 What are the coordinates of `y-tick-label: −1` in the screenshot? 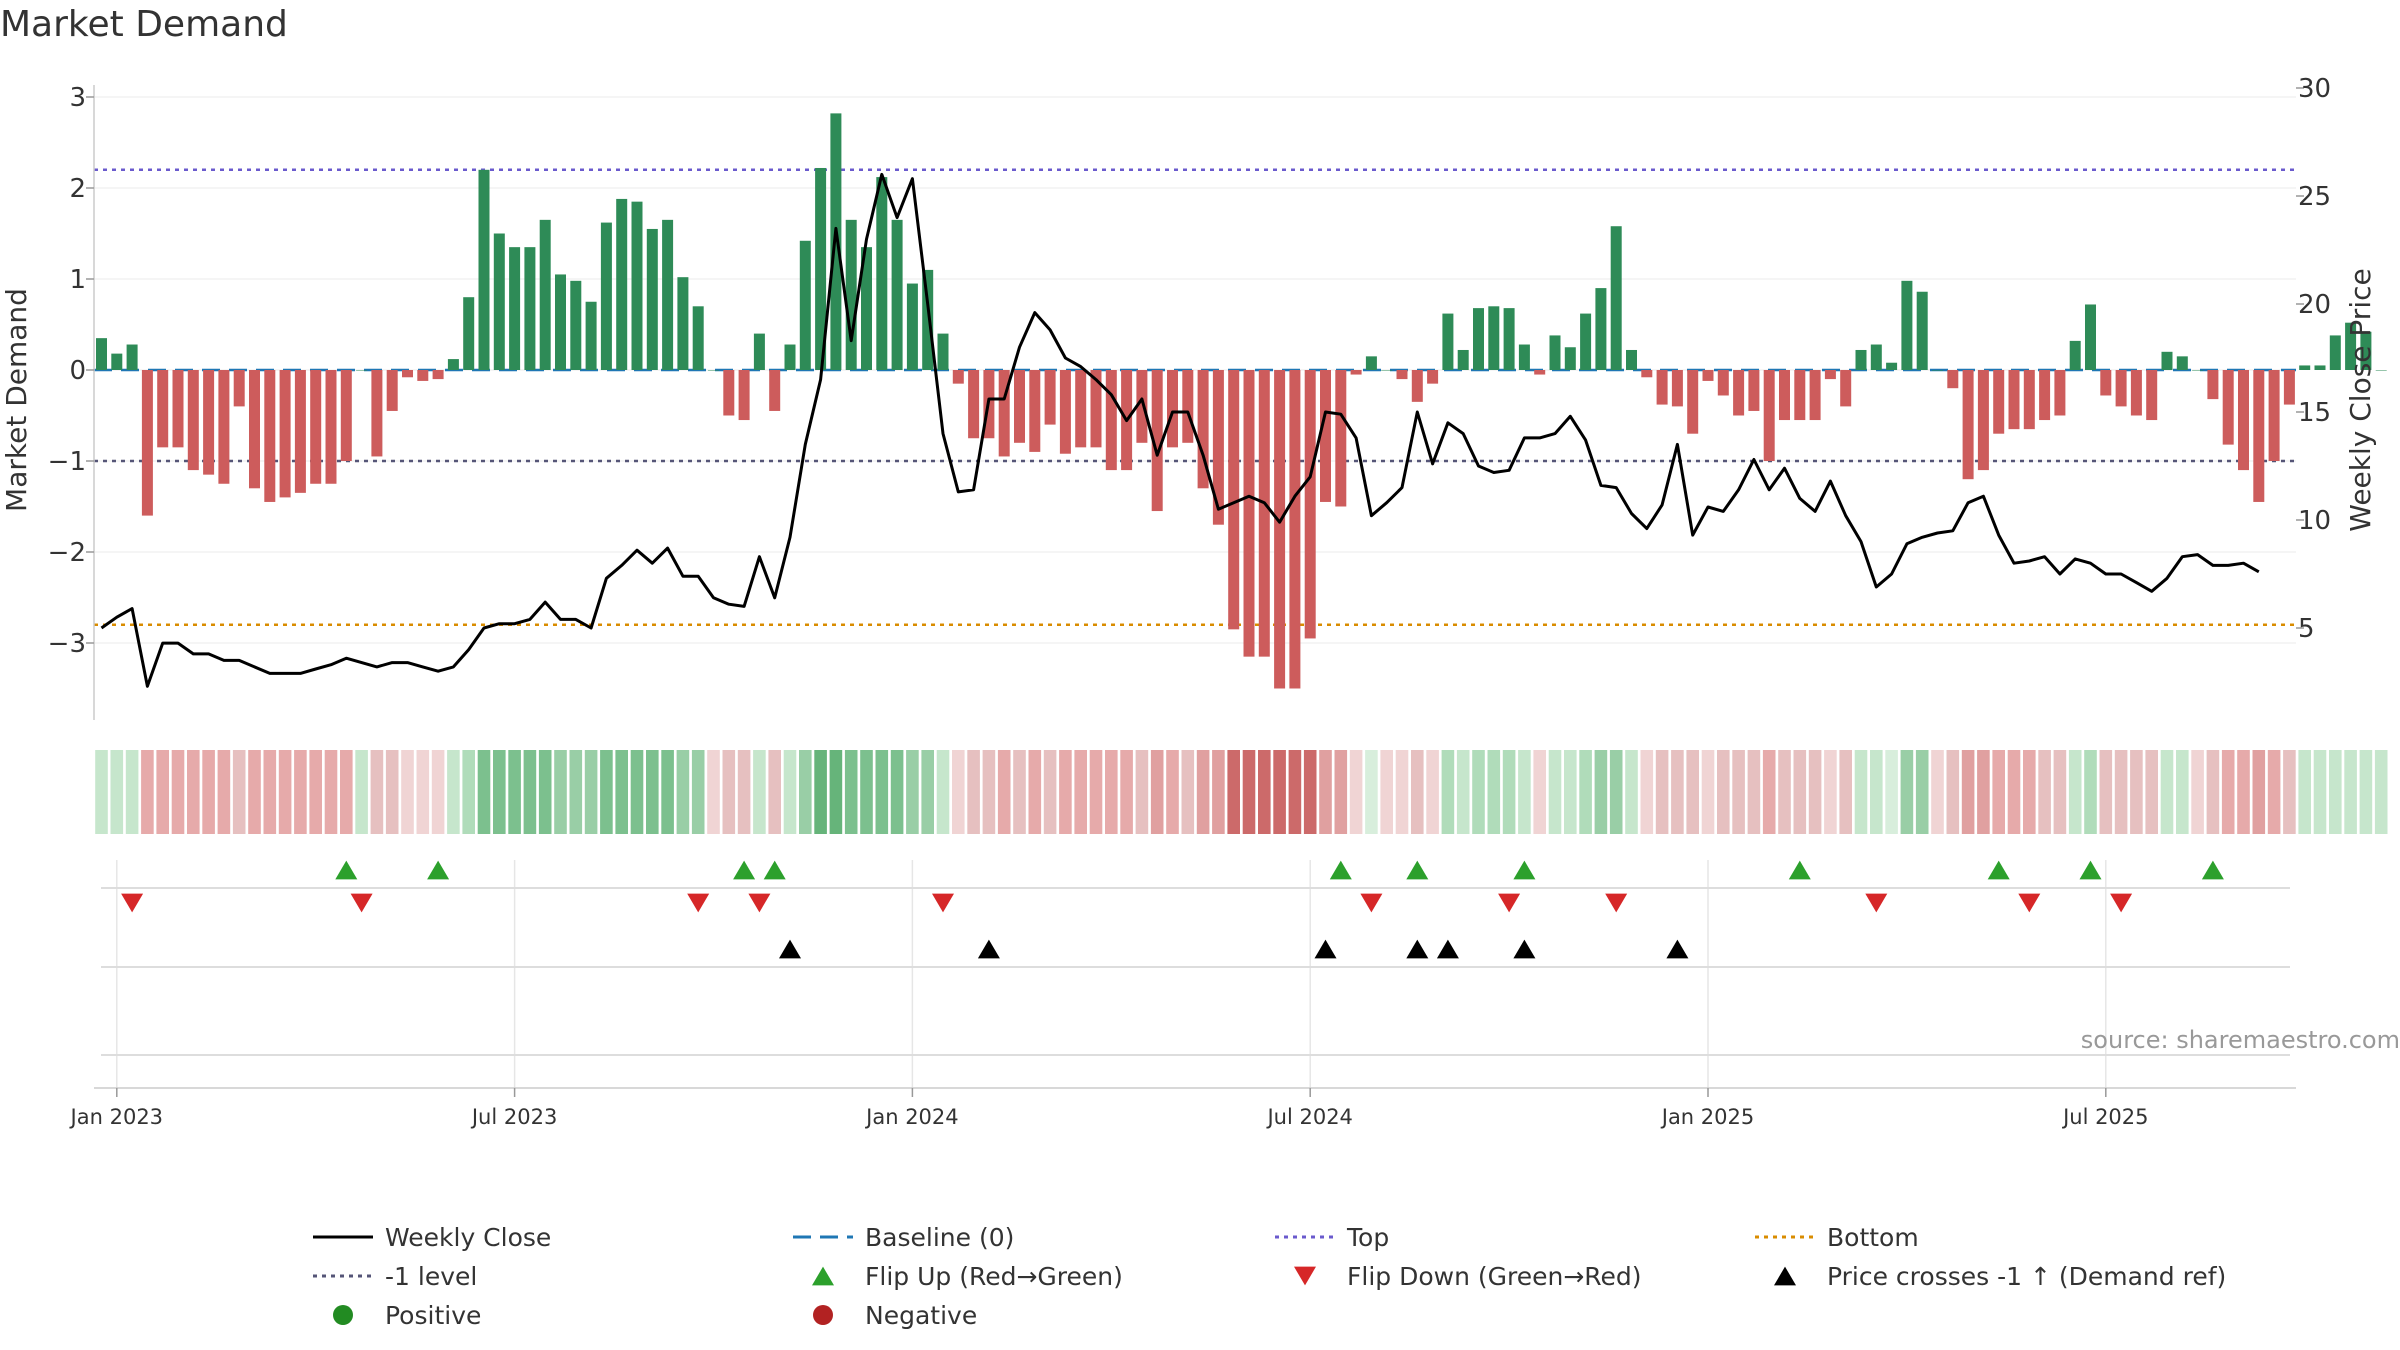 It's located at (67, 462).